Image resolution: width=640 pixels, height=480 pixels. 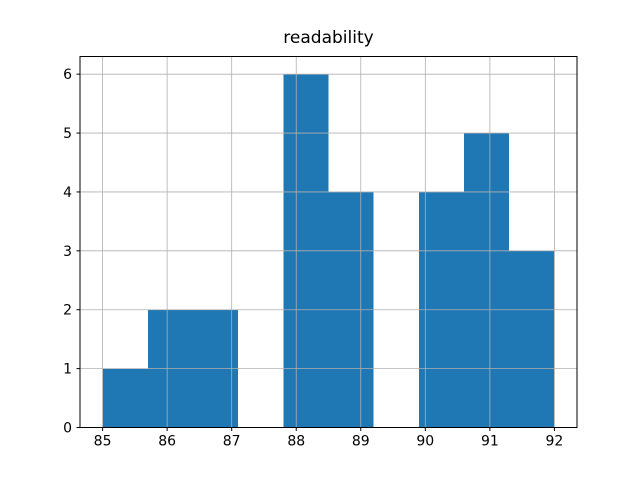 What do you see at coordinates (67, 193) in the screenshot?
I see `y-tick-label: 4` at bounding box center [67, 193].